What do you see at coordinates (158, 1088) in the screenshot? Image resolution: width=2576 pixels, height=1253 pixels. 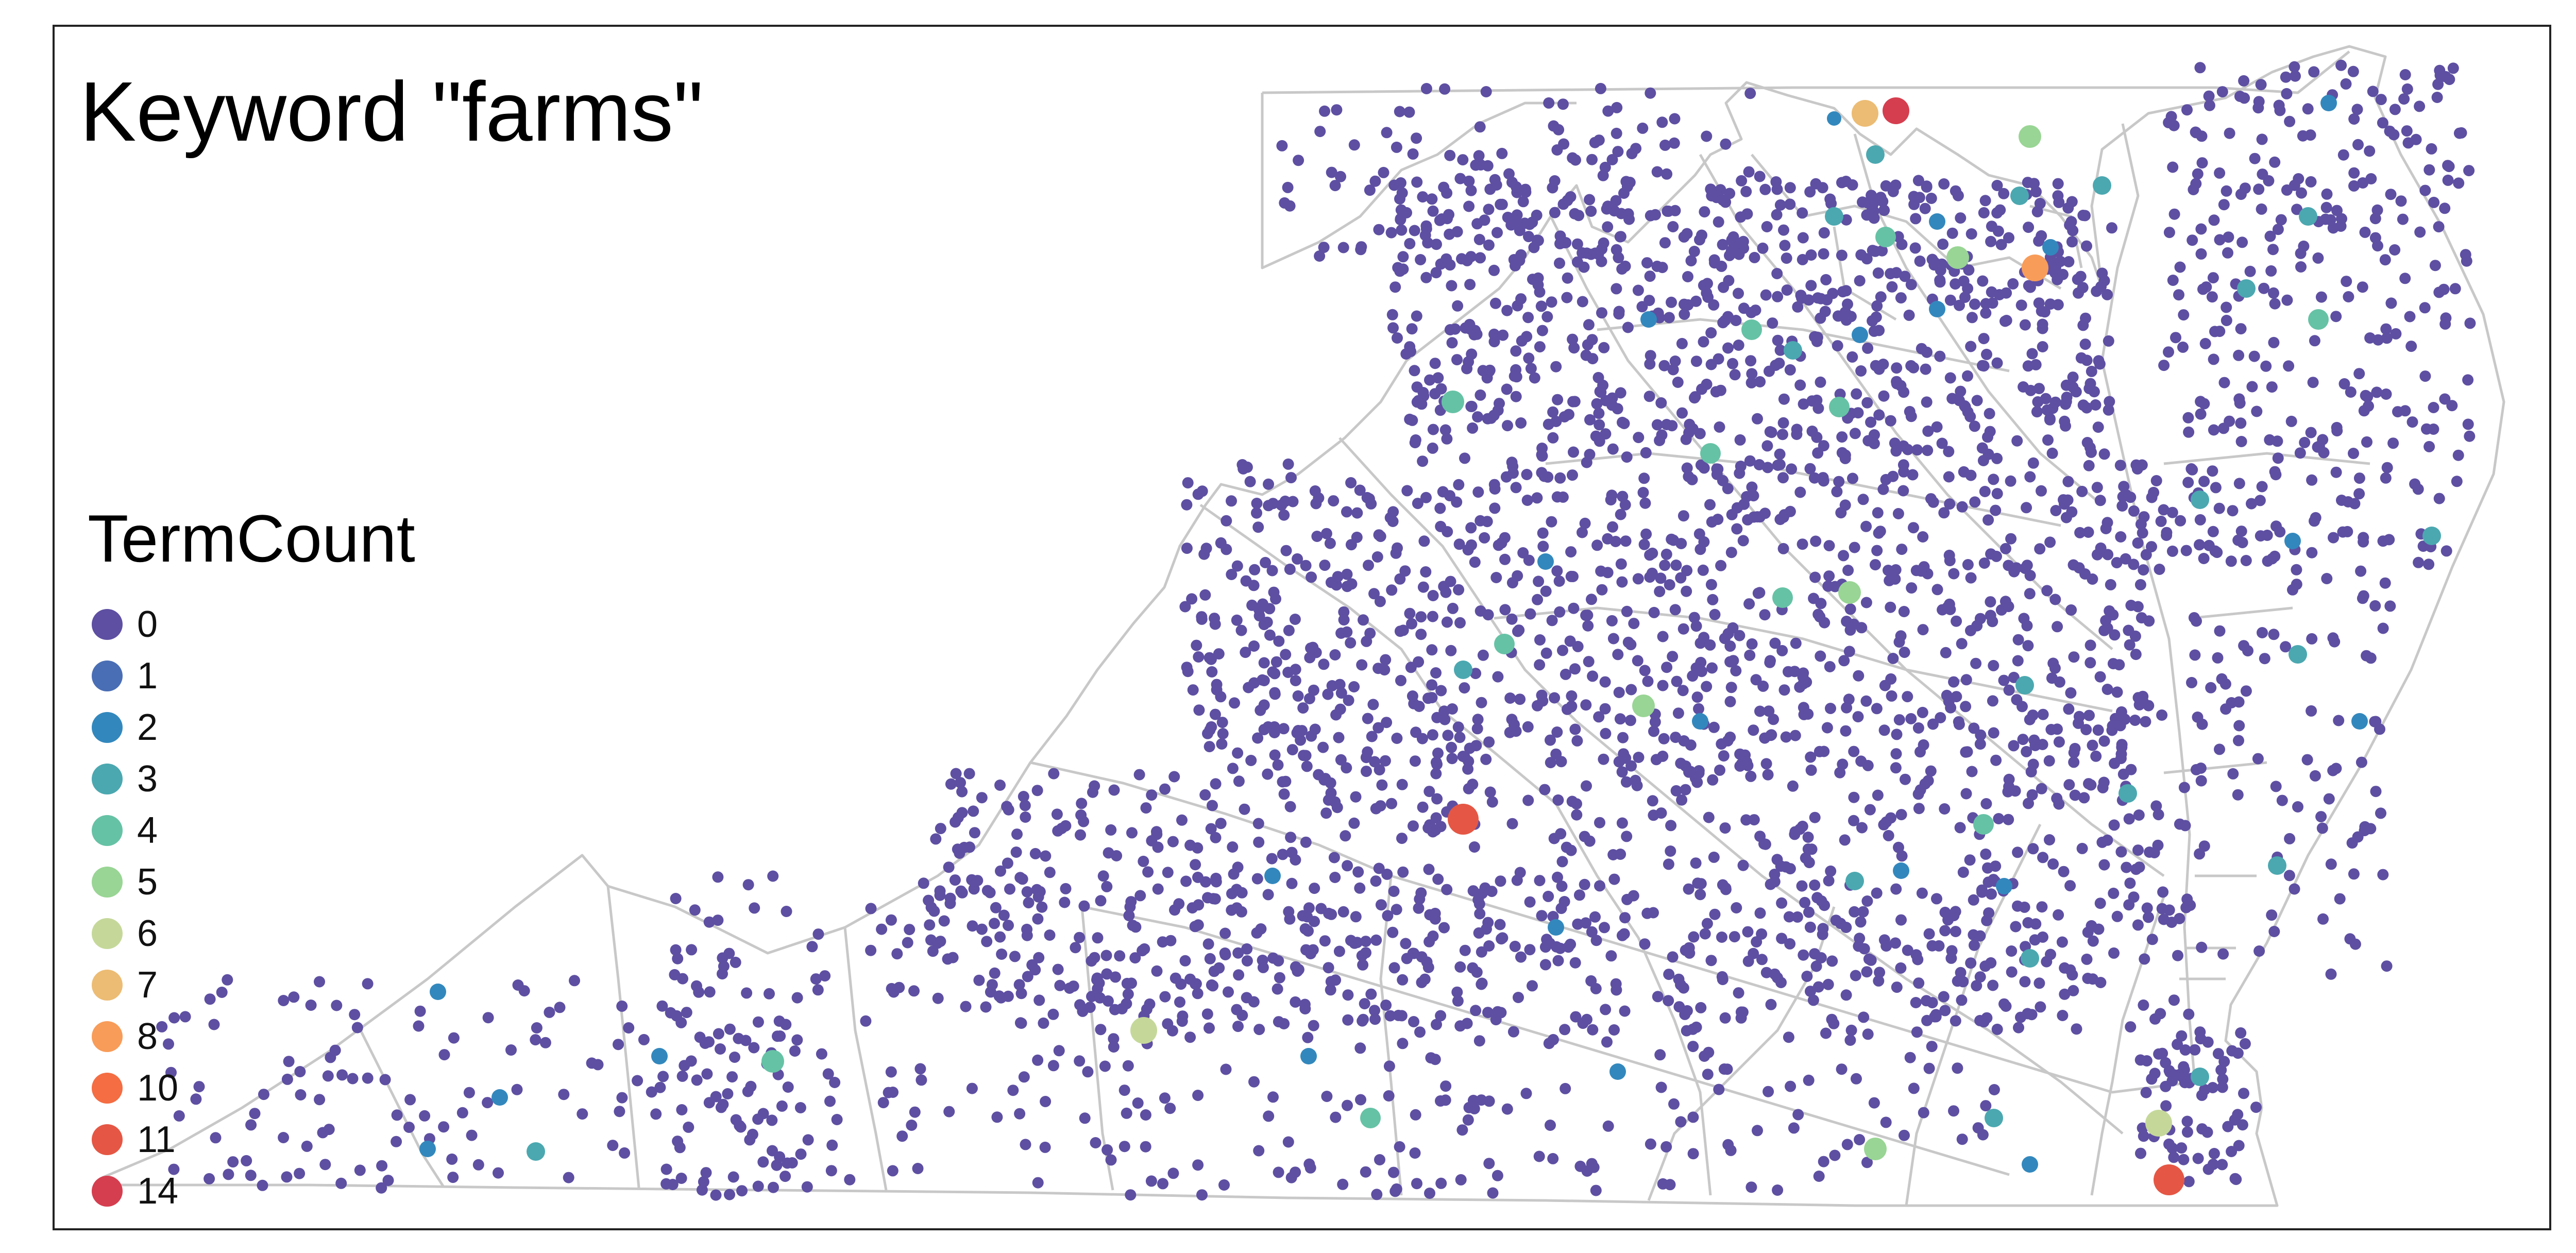 I see `legend-label: 10` at bounding box center [158, 1088].